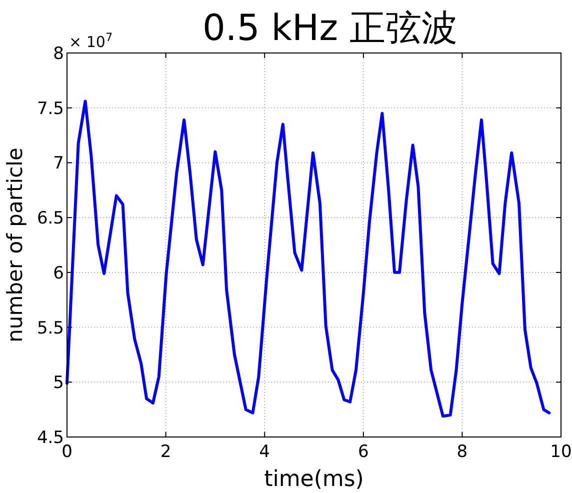 This screenshot has width=572, height=493. Describe the element at coordinates (264, 452) in the screenshot. I see `x-tick-label: 4` at that location.